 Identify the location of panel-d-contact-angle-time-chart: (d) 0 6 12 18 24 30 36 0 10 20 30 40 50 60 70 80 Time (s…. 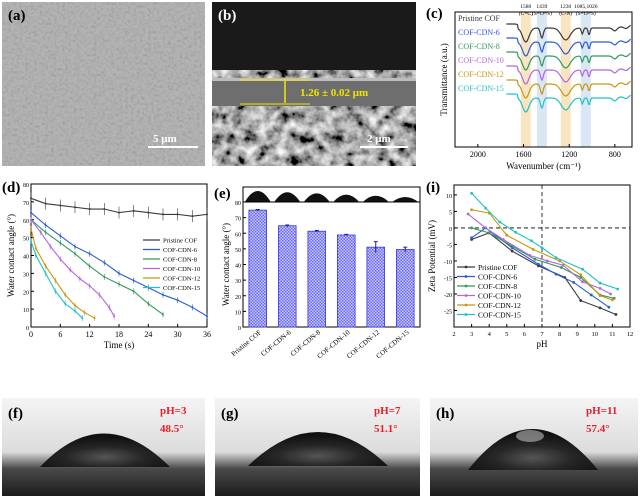
(106, 265).